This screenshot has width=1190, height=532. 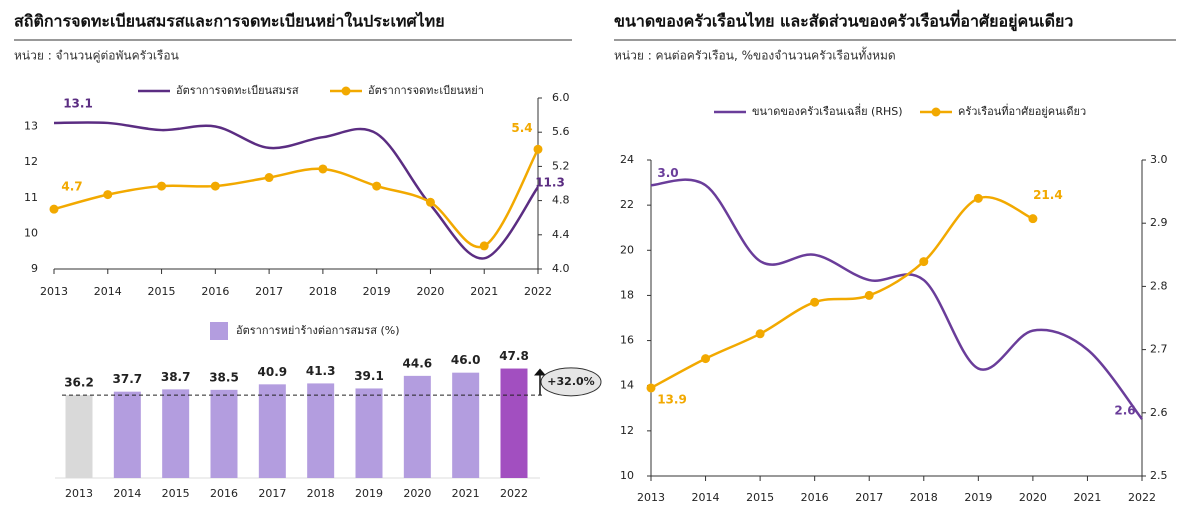 I want to click on value-label: 41.3, so click(x=321, y=371).